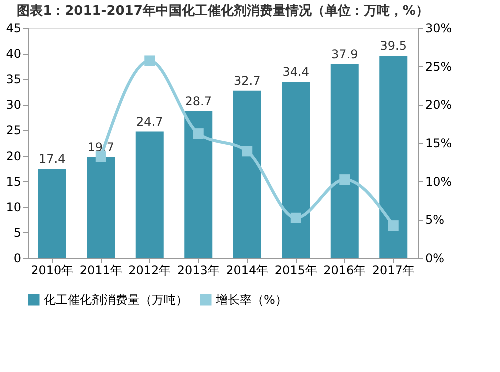 The height and width of the screenshot is (372, 500). Describe the element at coordinates (439, 143) in the screenshot. I see `y2-tick-label: 15%` at that location.